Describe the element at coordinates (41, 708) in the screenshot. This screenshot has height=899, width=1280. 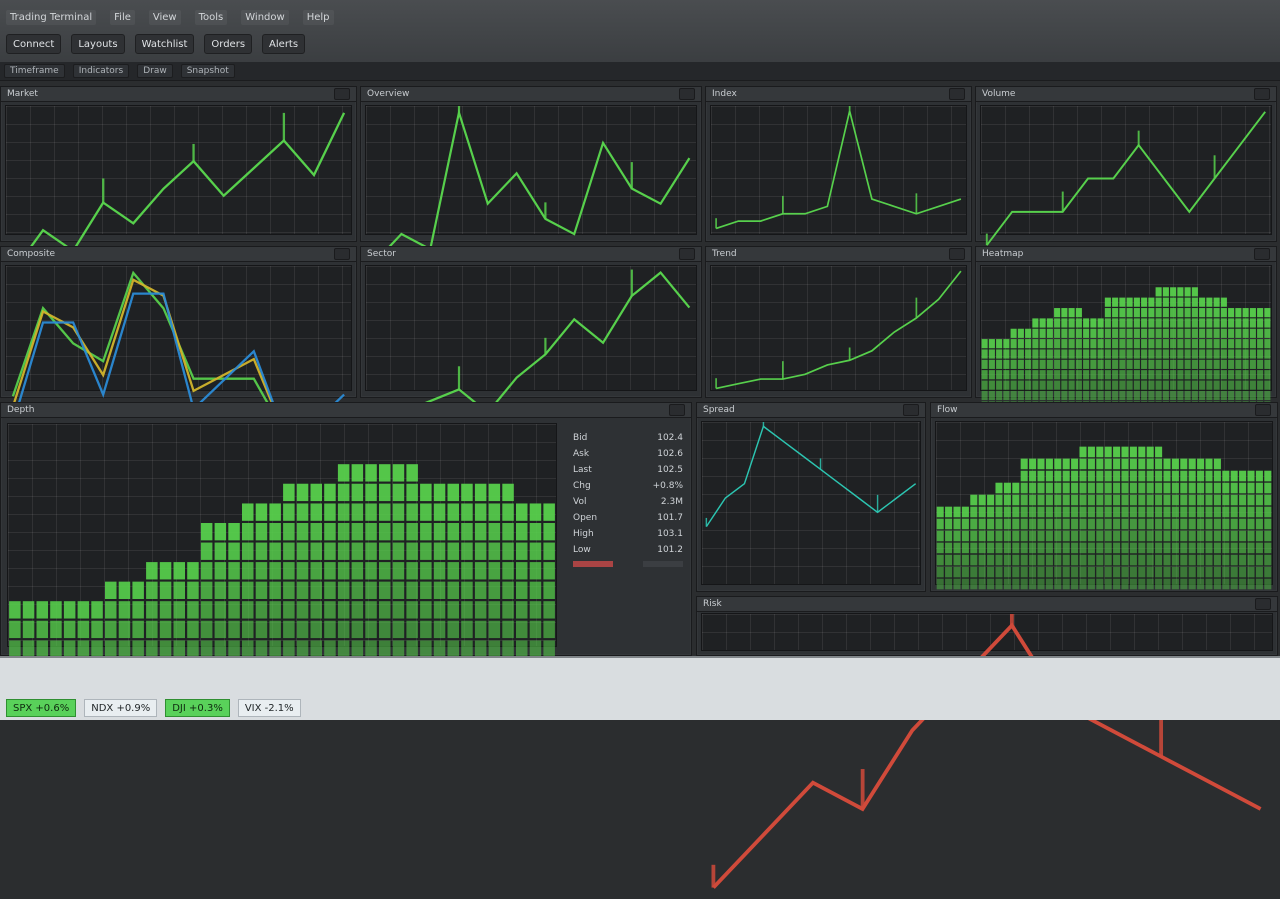
I see `ticker-cell: SPX +0.6%` at that location.